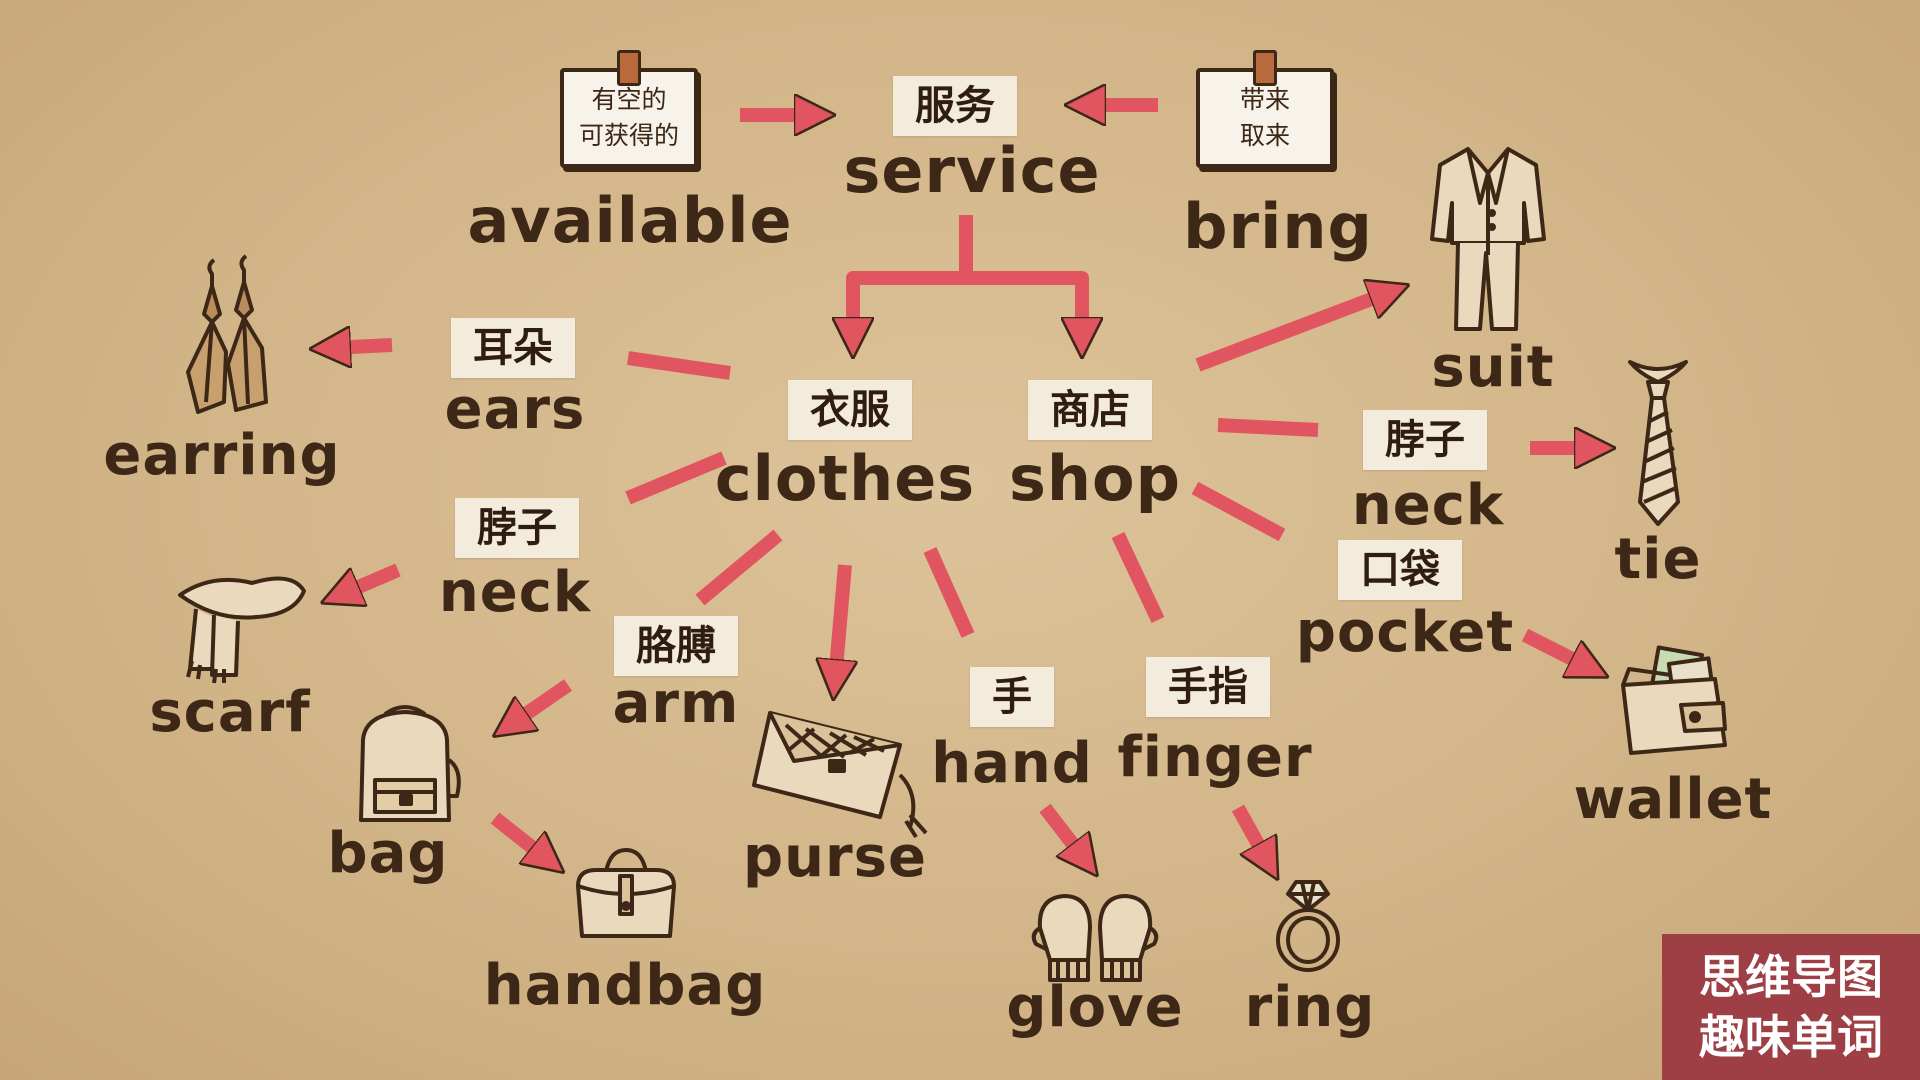 The height and width of the screenshot is (1080, 1920). I want to click on handbag-icon, so click(626, 893).